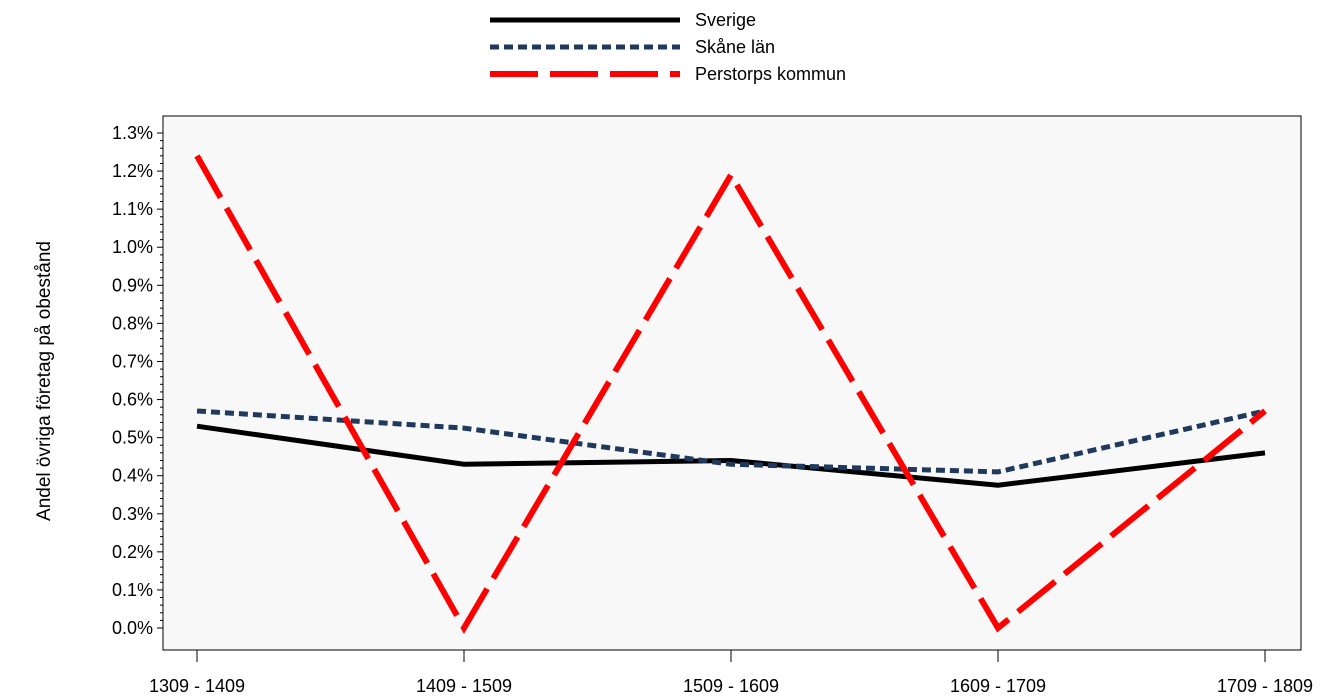 The height and width of the screenshot is (696, 1332). I want to click on x-tick-label: 1609 - 1709, so click(998, 686).